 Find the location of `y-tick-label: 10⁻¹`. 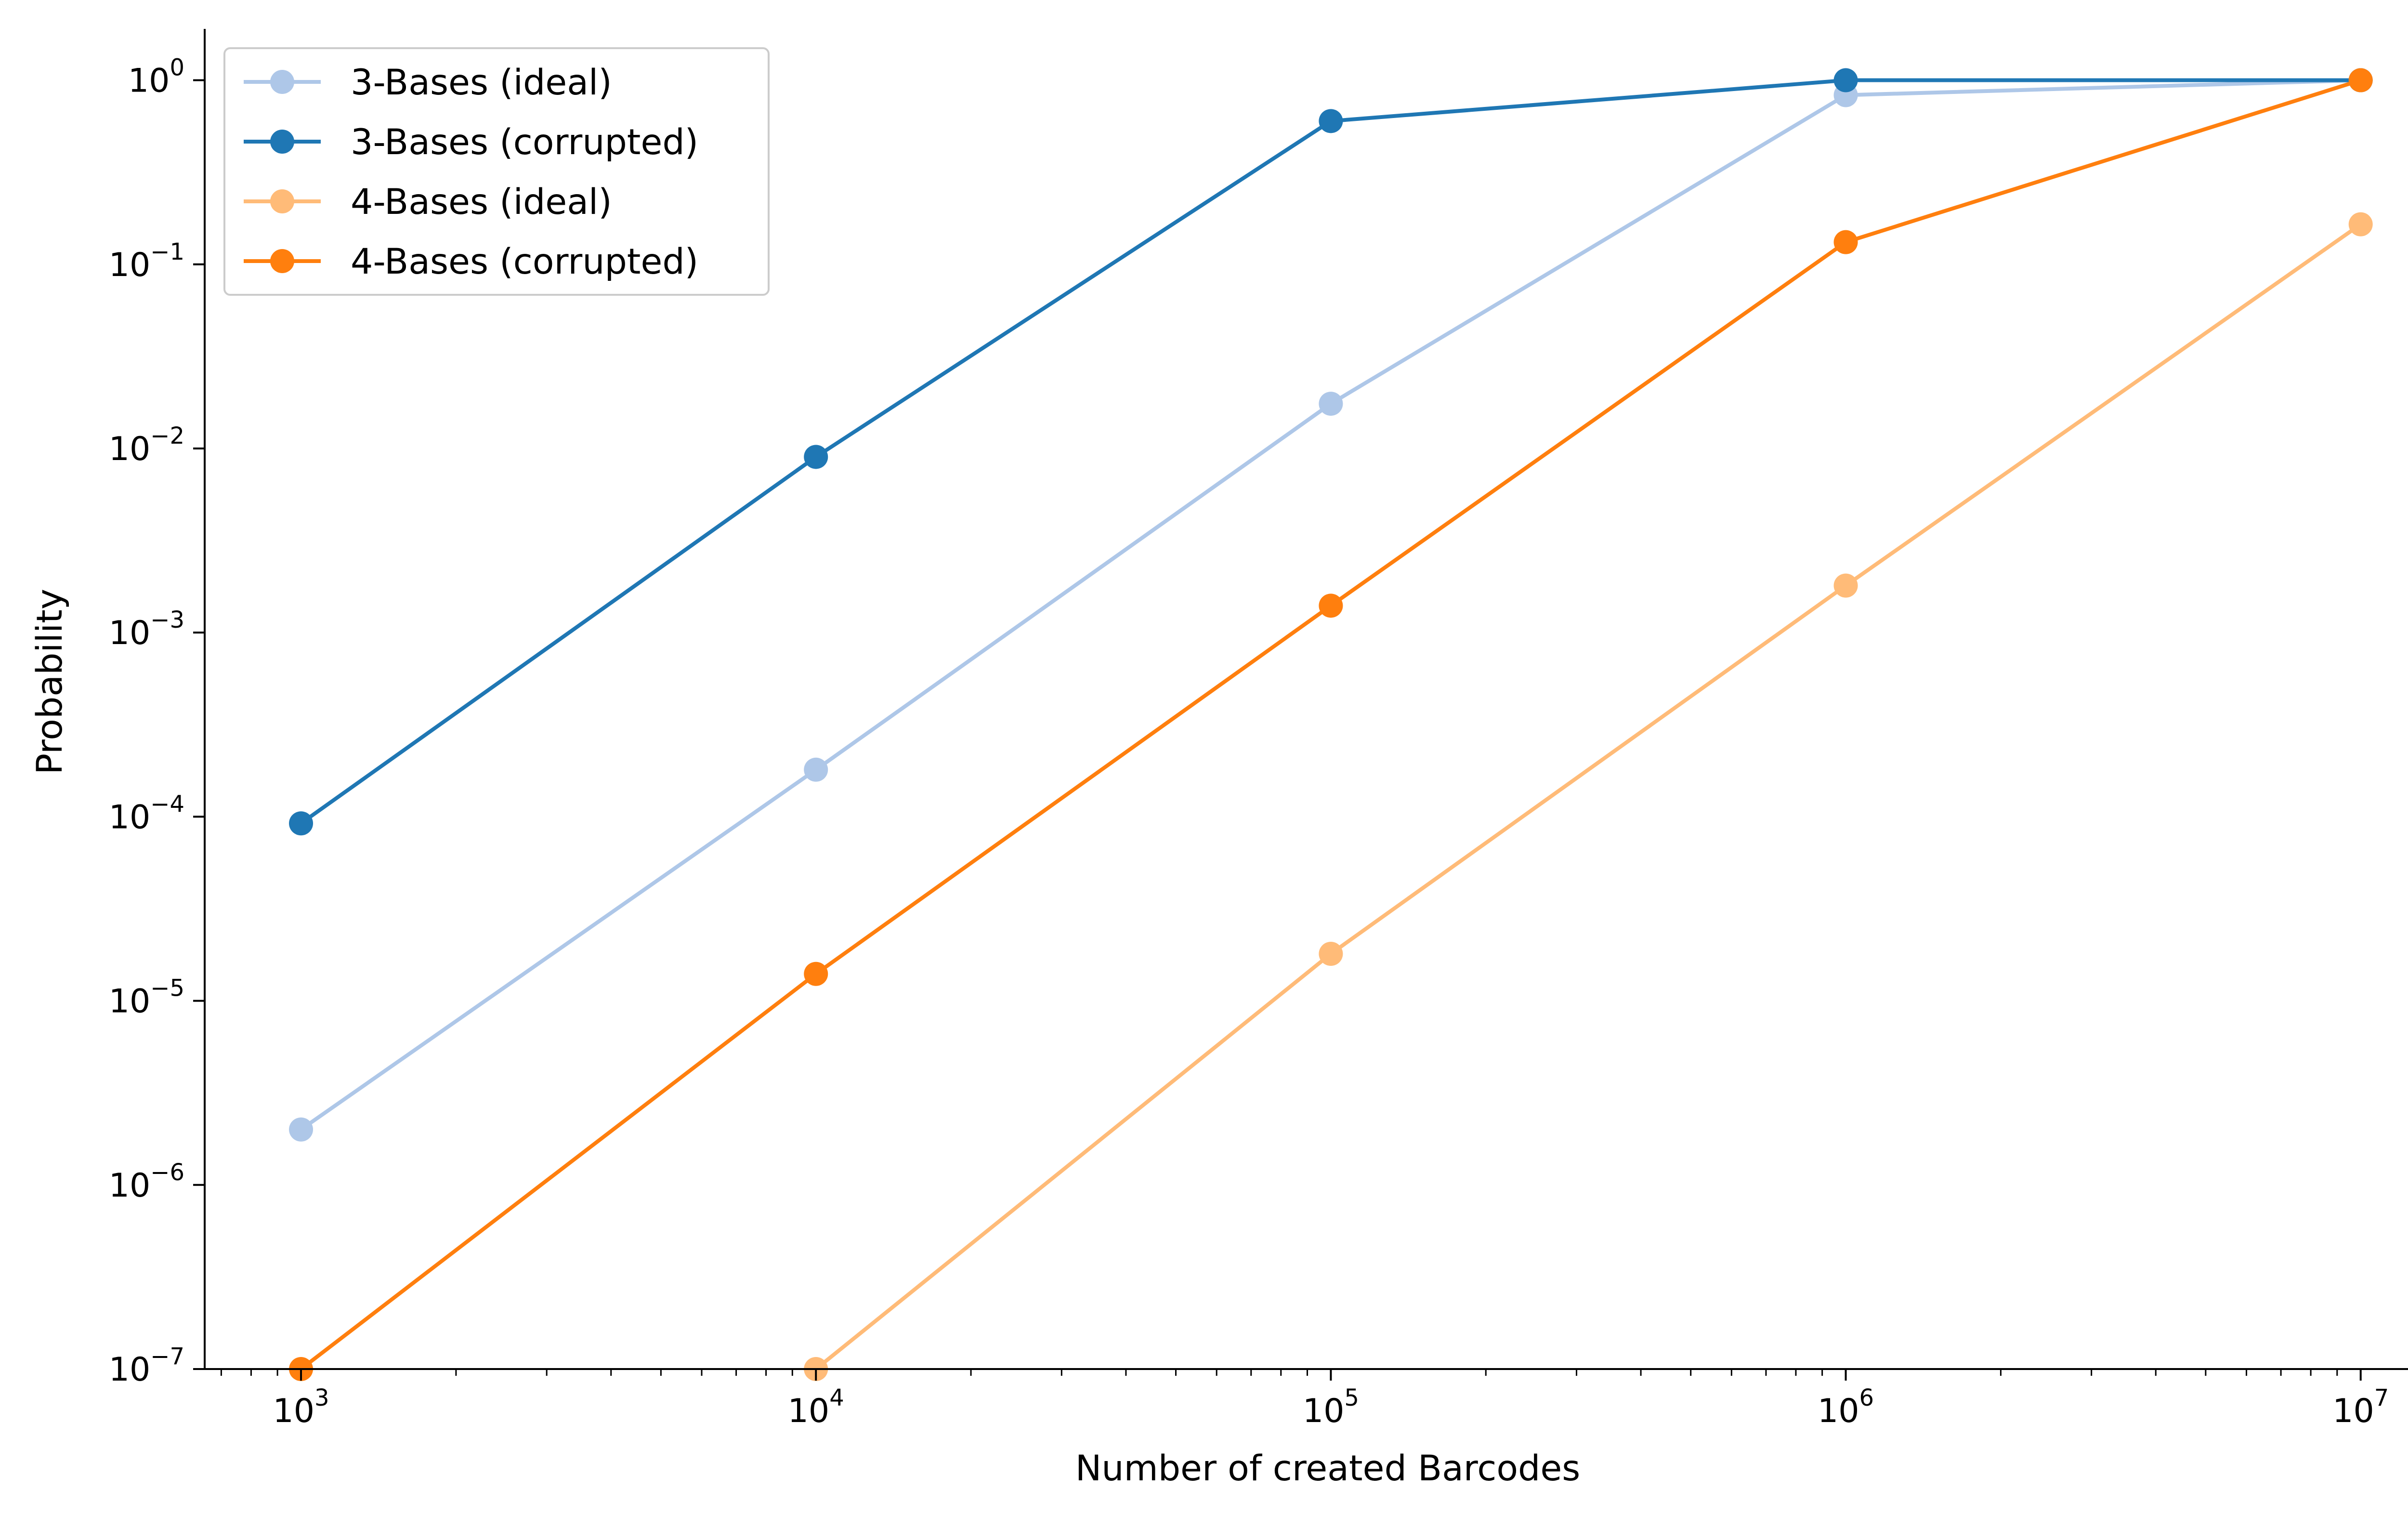

y-tick-label: 10⁻¹ is located at coordinates (146, 261).